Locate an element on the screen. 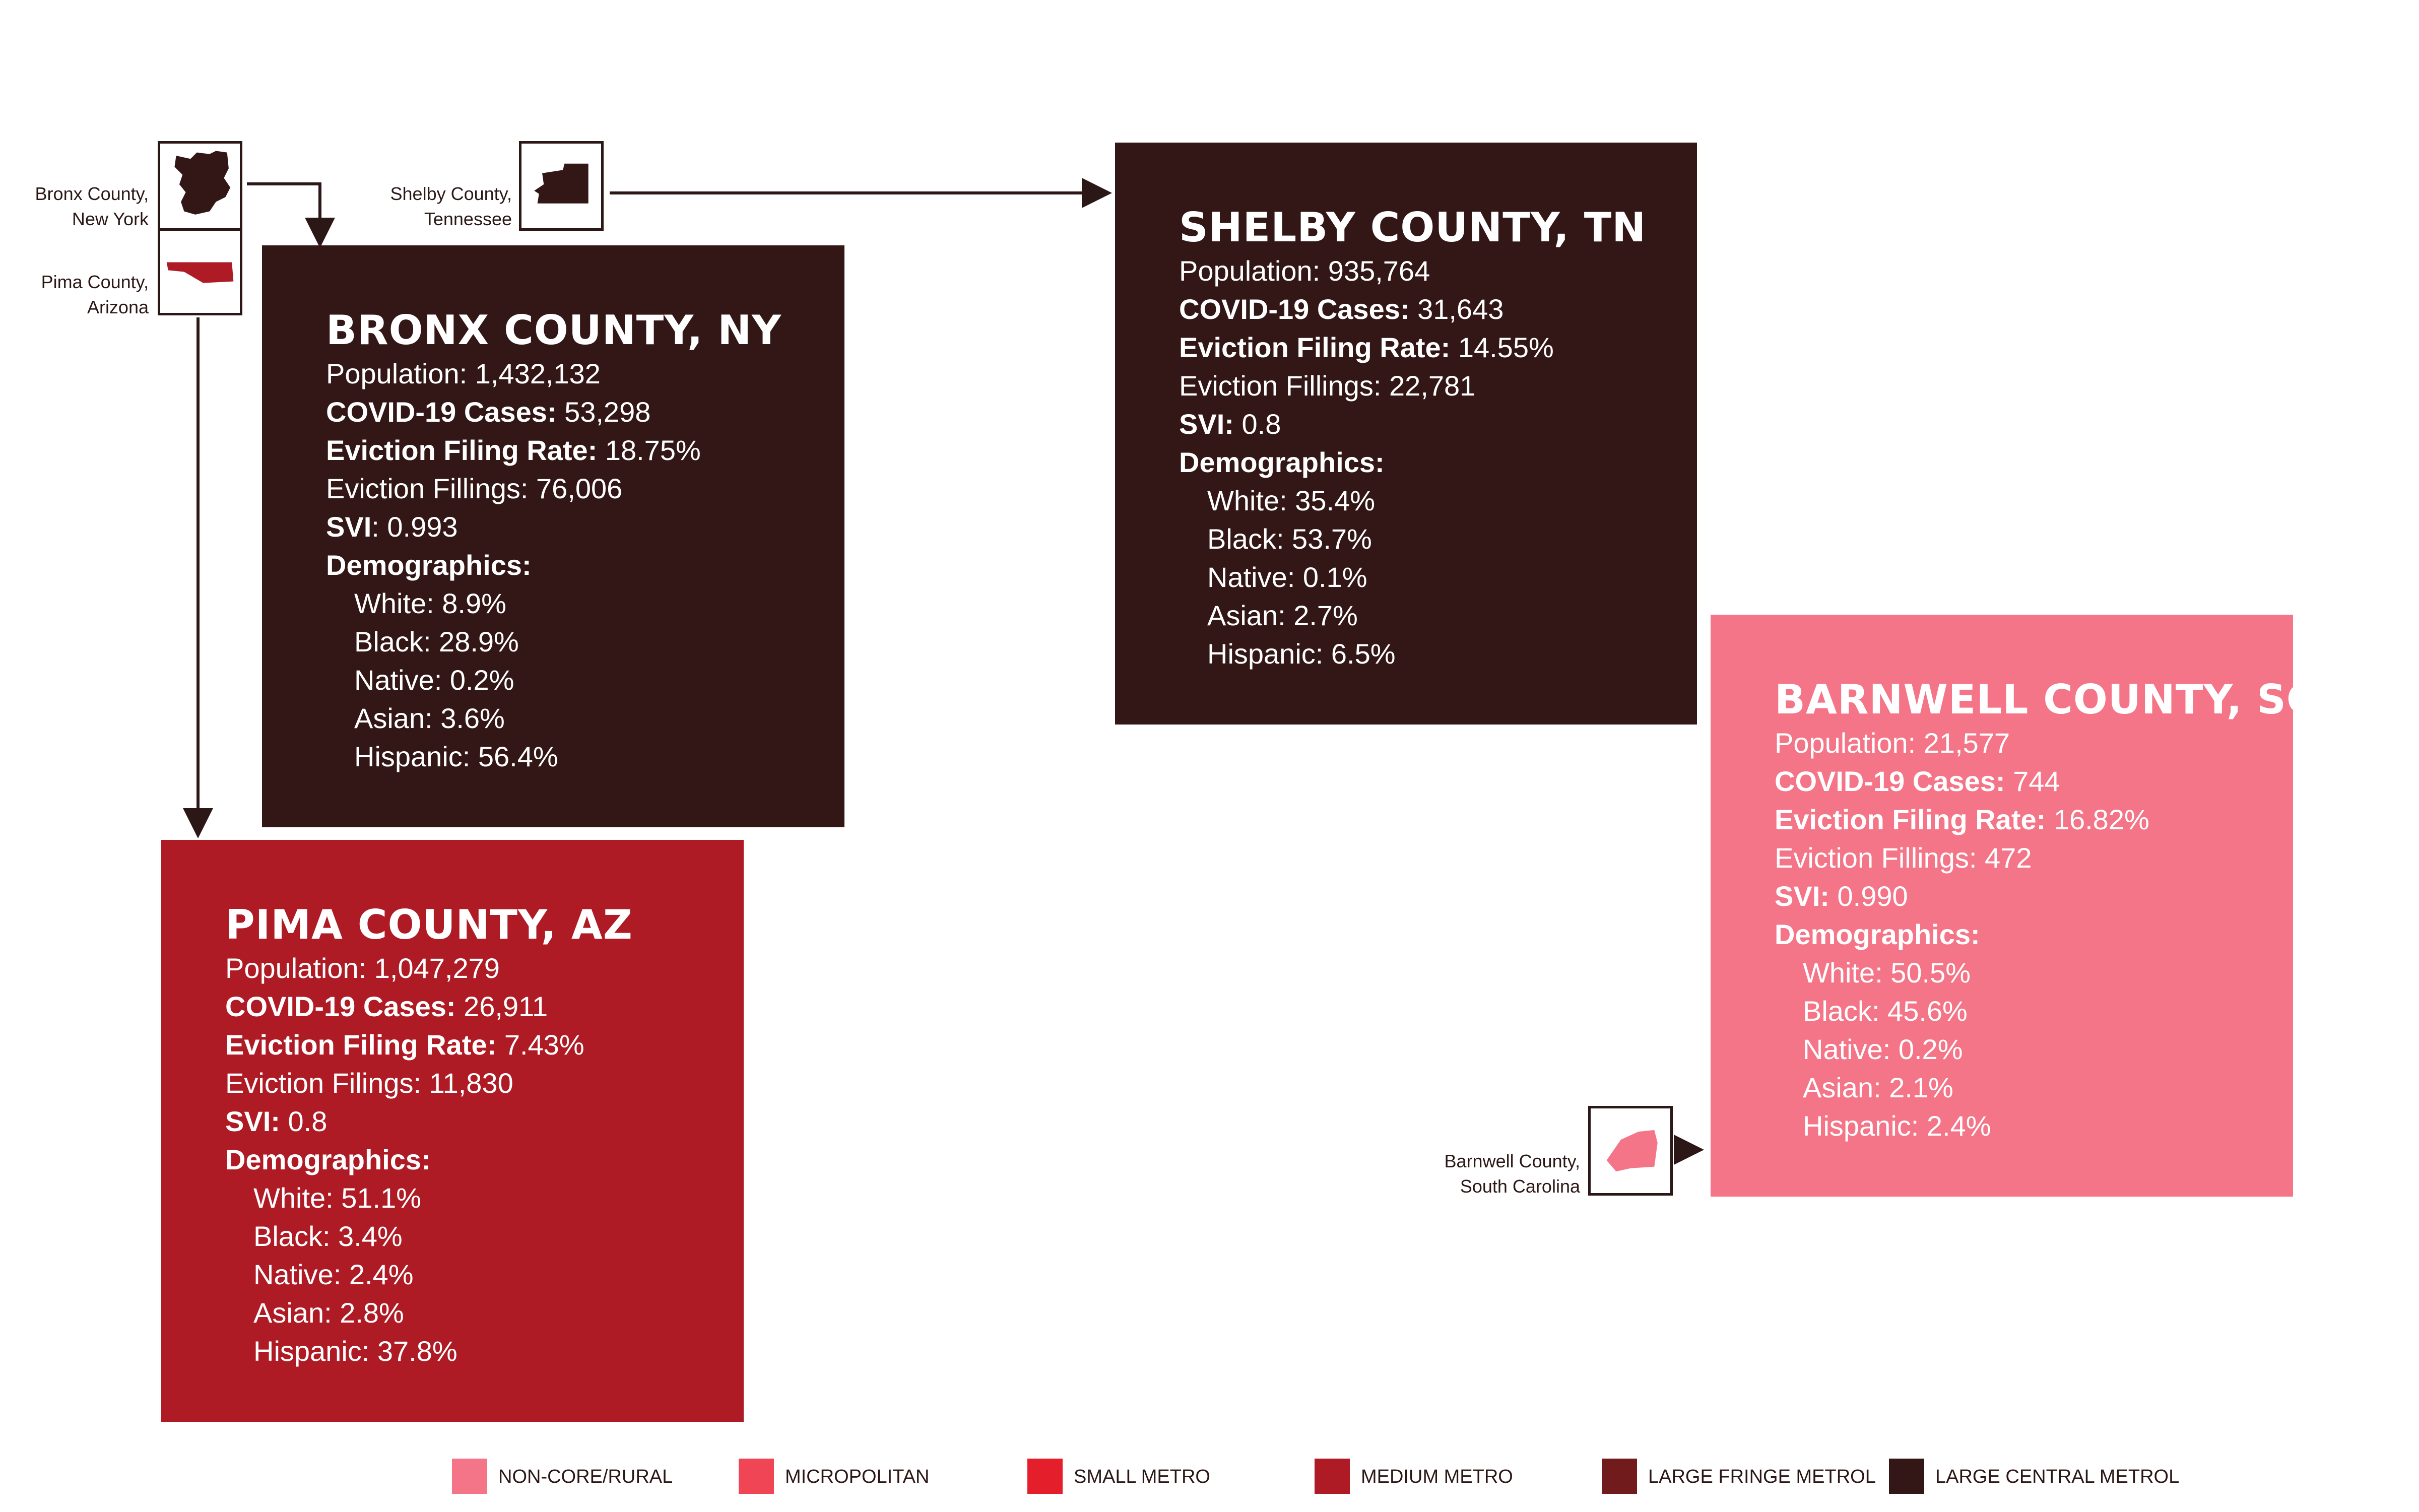  pima-demo-hispanic: Hispanic: 37.8% is located at coordinates (355, 1351).